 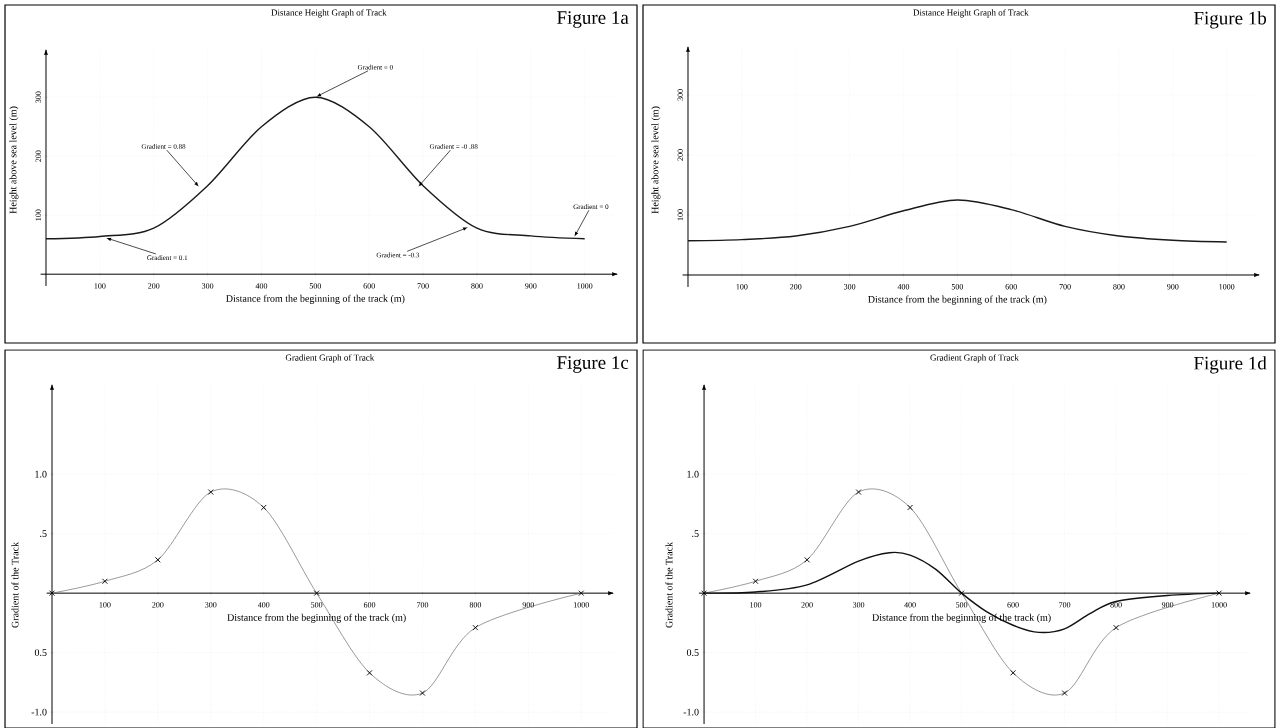 I want to click on caption: Figure 1d, so click(x=1230, y=365).